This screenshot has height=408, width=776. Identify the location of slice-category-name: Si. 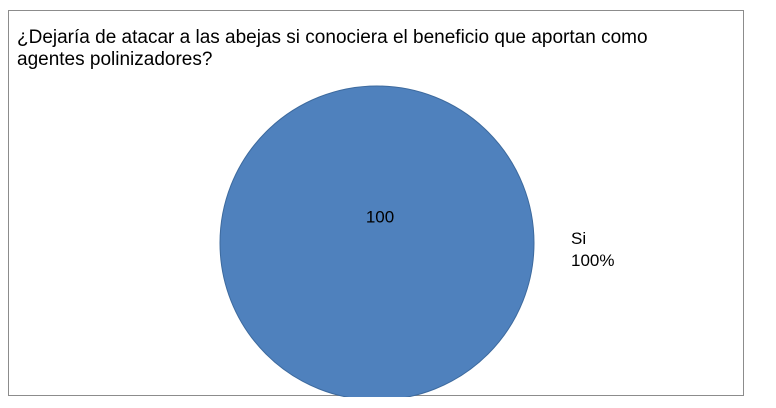
(579, 238).